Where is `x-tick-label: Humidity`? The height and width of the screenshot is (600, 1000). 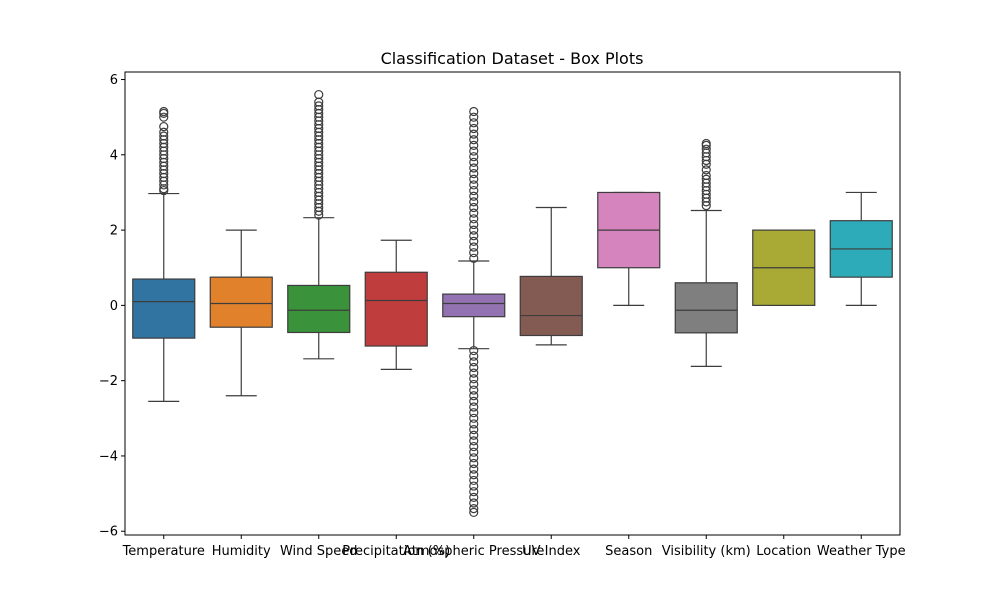 x-tick-label: Humidity is located at coordinates (241, 551).